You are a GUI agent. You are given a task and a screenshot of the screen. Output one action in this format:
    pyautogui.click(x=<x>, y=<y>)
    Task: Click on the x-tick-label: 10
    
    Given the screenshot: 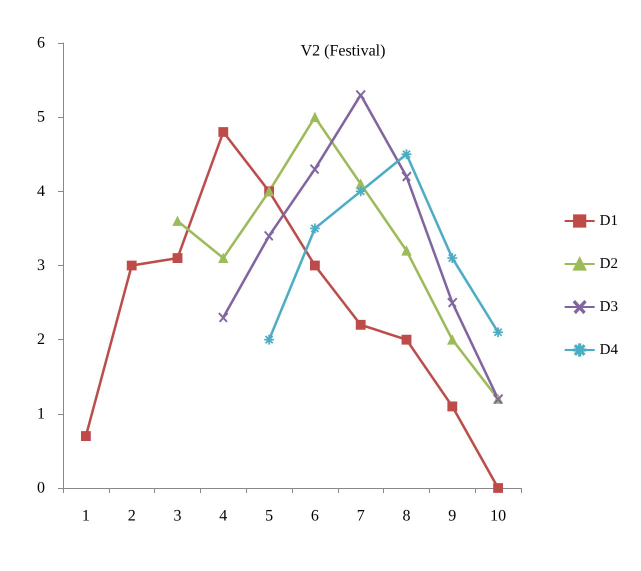 What is the action you would take?
    pyautogui.click(x=498, y=516)
    